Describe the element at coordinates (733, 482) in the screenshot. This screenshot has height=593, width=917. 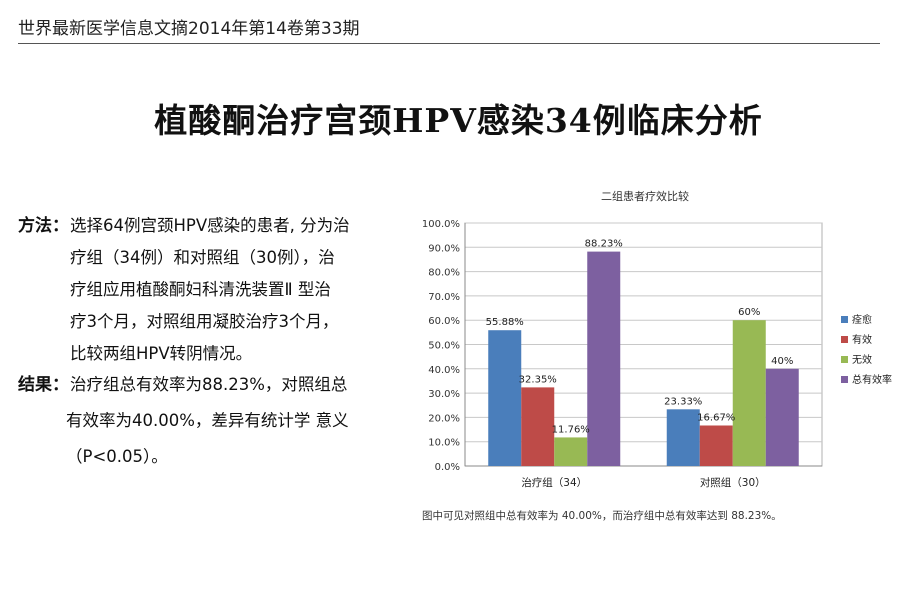
I see `category-label: 对照组（30）` at that location.